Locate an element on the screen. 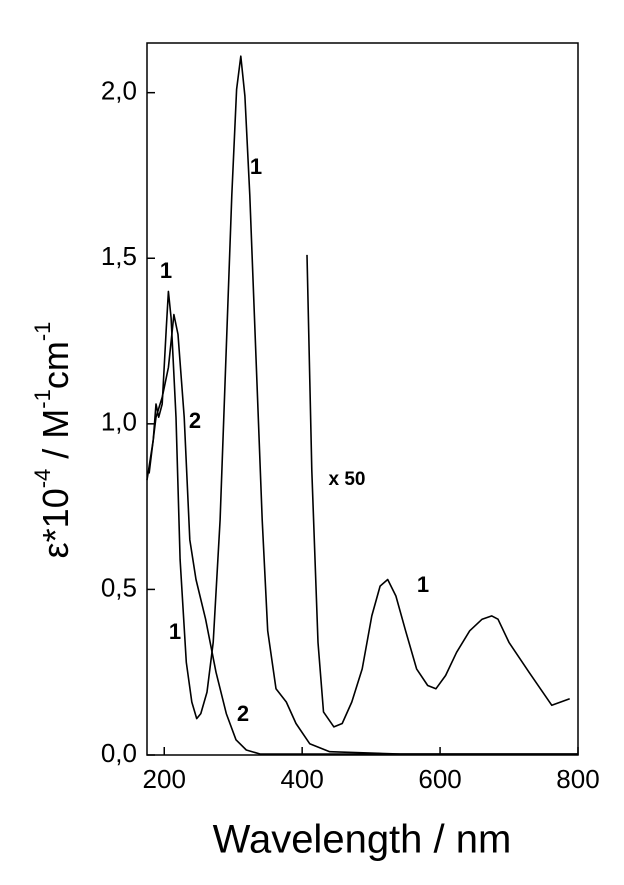 The width and height of the screenshot is (624, 885). y-tick-label: 0,5 is located at coordinates (119, 587).